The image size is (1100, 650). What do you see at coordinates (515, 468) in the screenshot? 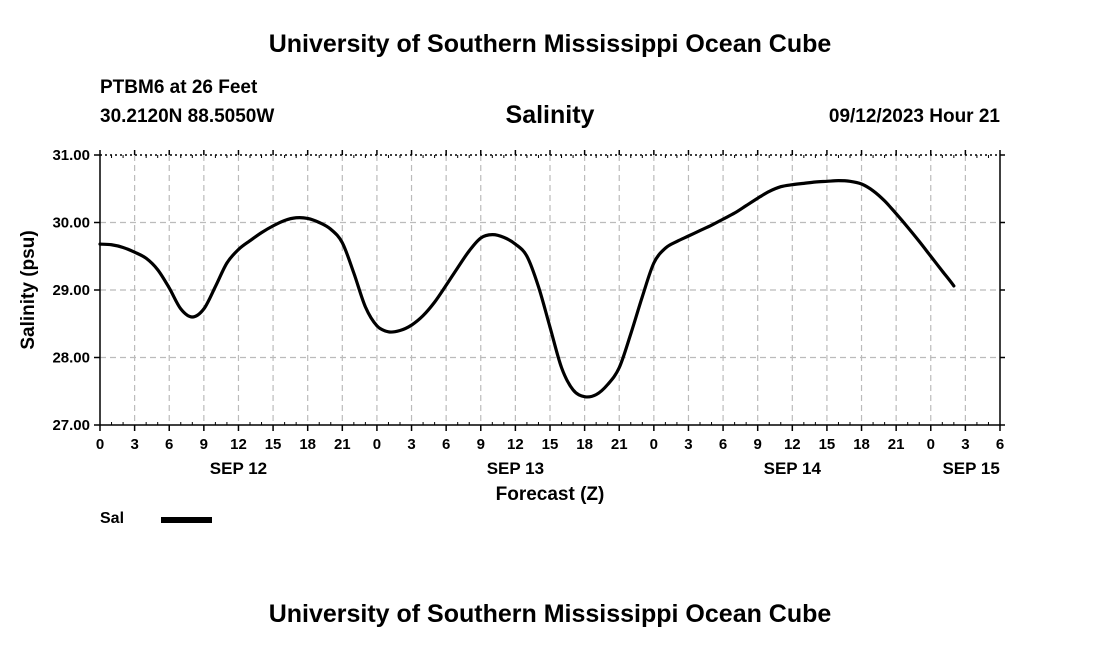
I see `day-label: SEP 13` at bounding box center [515, 468].